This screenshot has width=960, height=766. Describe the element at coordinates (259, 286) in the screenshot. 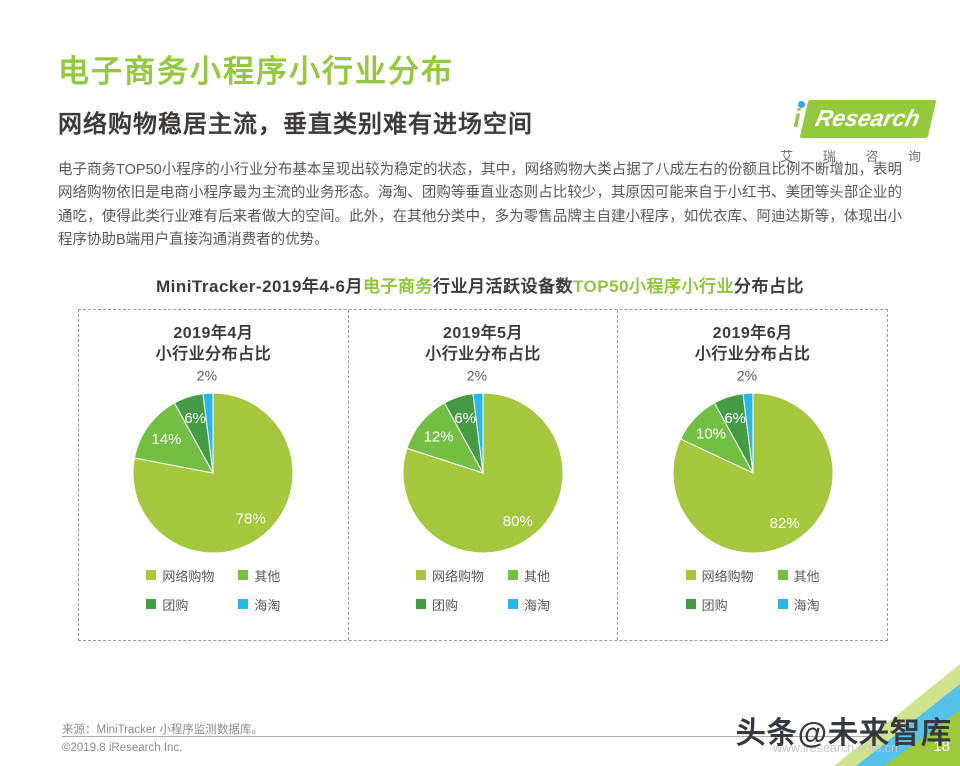

I see `chart-title-segment: MiniTracker-2019年4-6月` at that location.